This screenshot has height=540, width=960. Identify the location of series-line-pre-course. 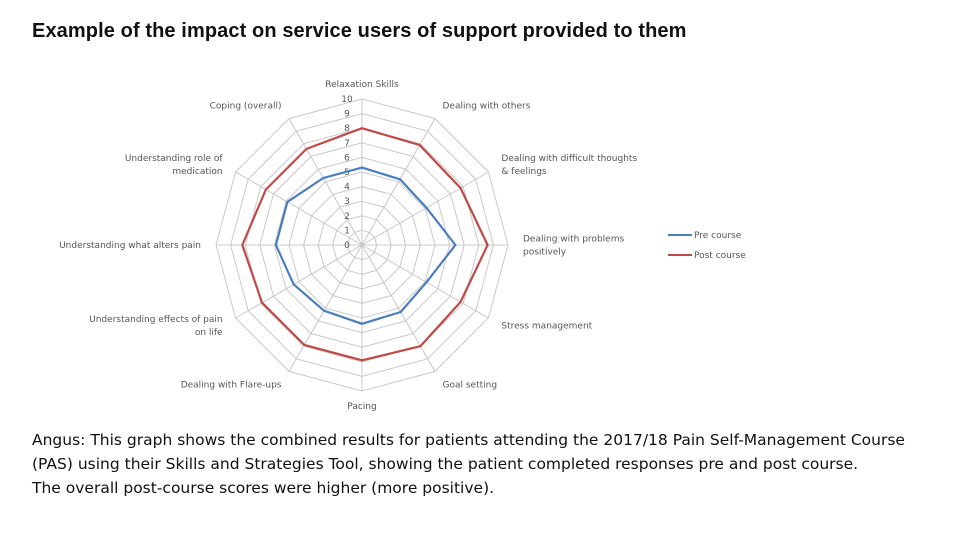
(365, 245).